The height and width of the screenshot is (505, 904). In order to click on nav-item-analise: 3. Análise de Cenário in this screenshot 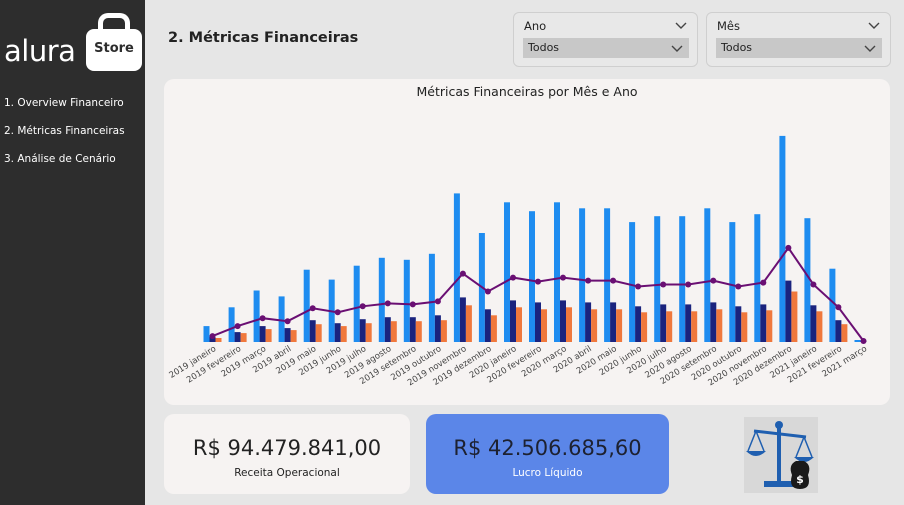, I will do `click(60, 159)`.